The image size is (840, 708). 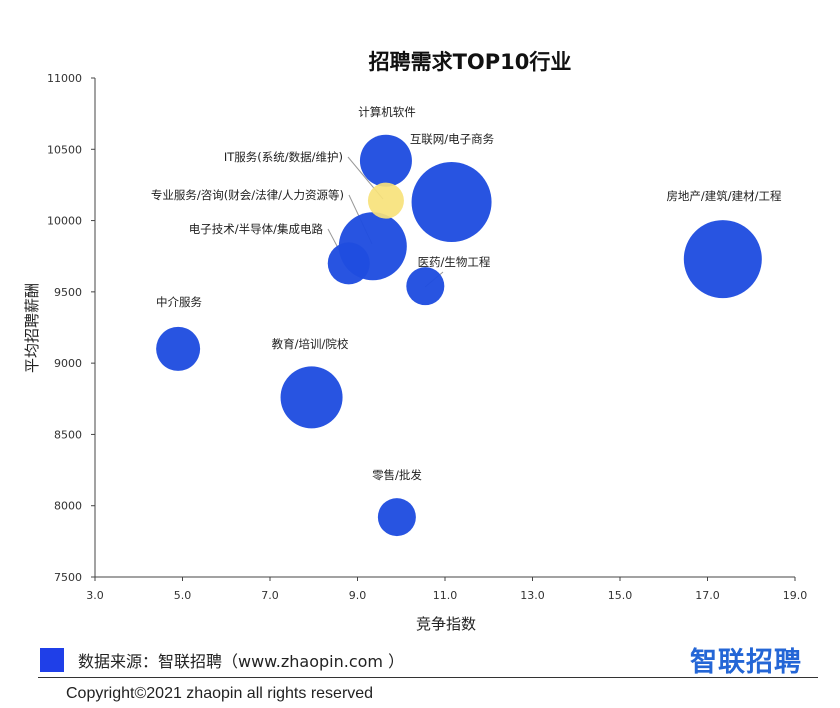 What do you see at coordinates (32, 328) in the screenshot?
I see `y-axis-title: 平均招聘薪酬` at bounding box center [32, 328].